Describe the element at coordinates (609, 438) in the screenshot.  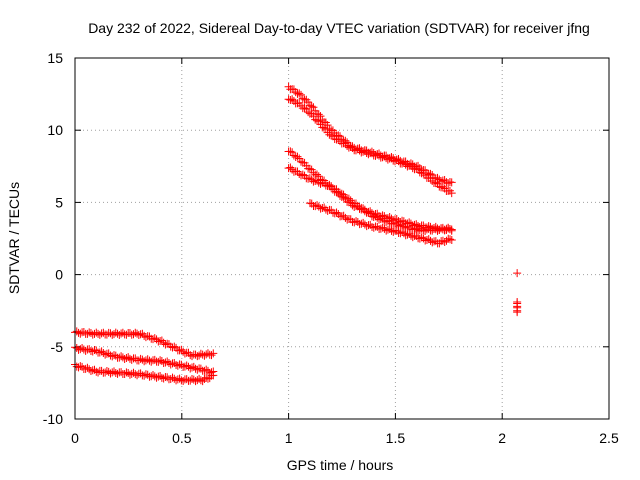
I see `x-tick-label: 2.5` at that location.